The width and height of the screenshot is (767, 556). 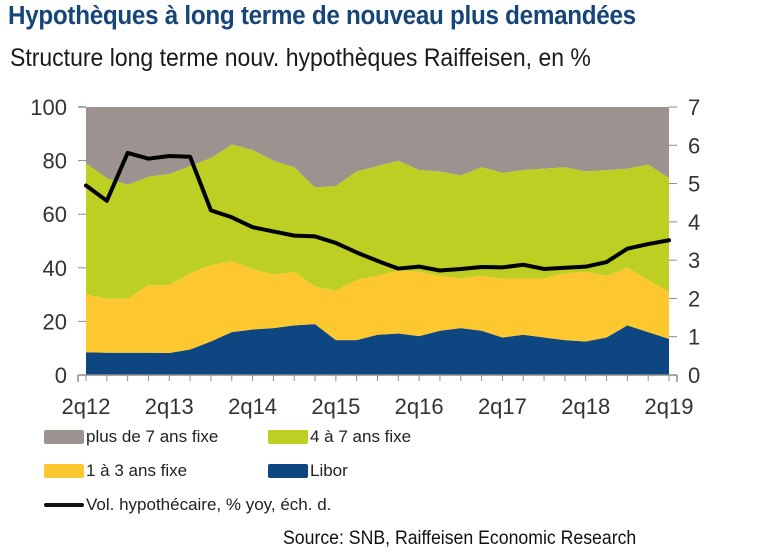 What do you see at coordinates (55, 214) in the screenshot?
I see `y-left-tick-label: 60` at bounding box center [55, 214].